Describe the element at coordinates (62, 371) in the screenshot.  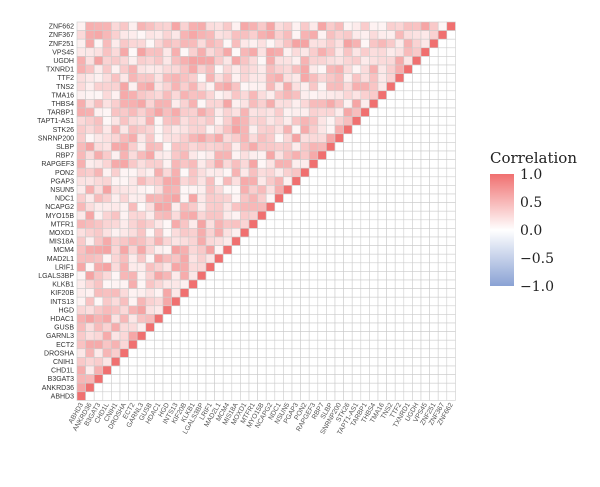
I see `y-tick-label: CHD1L` at that location.